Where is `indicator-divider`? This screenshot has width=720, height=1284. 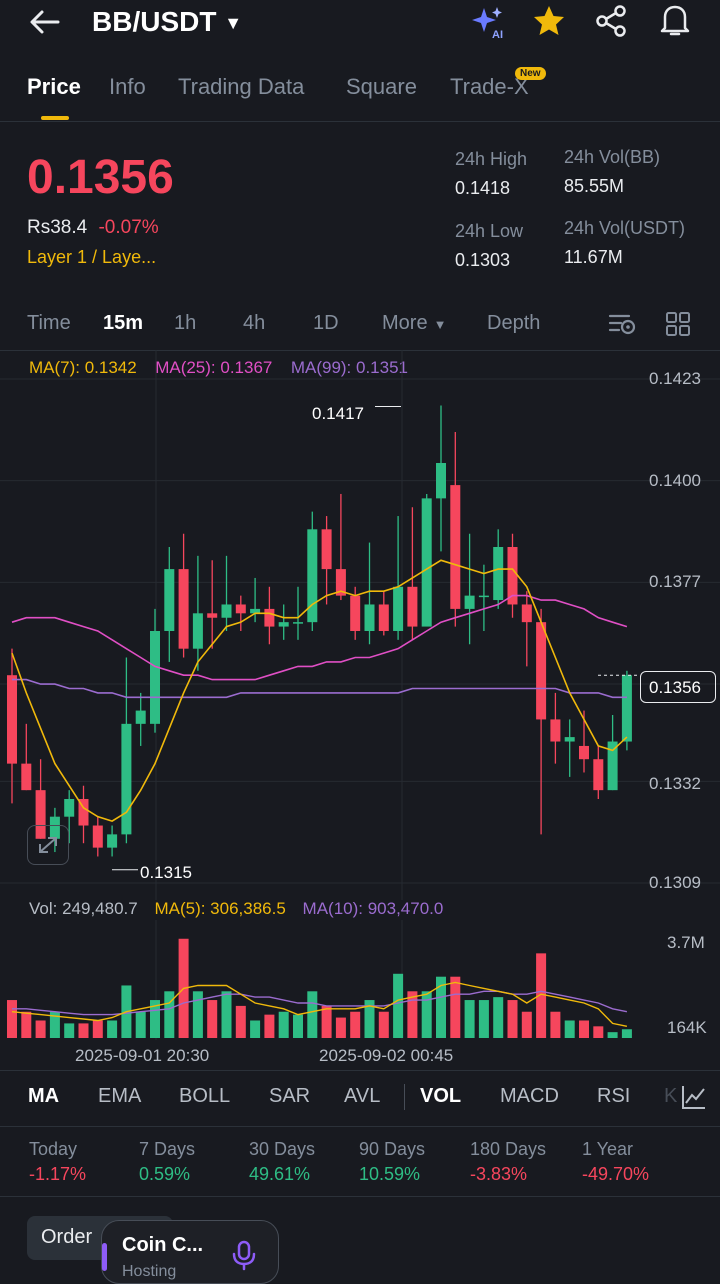
indicator-divider is located at coordinates (404, 1097).